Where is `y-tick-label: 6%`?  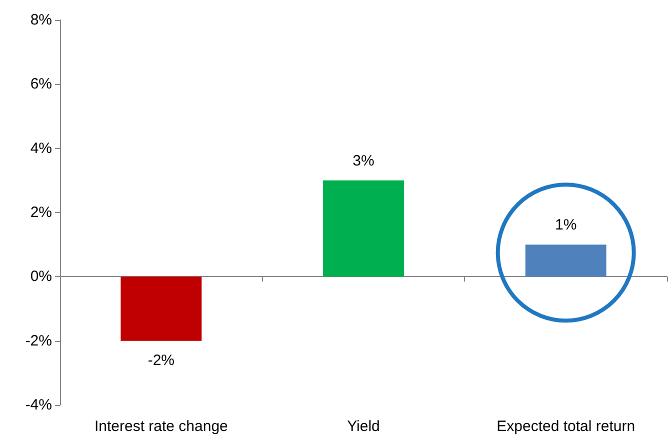 y-tick-label: 6% is located at coordinates (41, 84).